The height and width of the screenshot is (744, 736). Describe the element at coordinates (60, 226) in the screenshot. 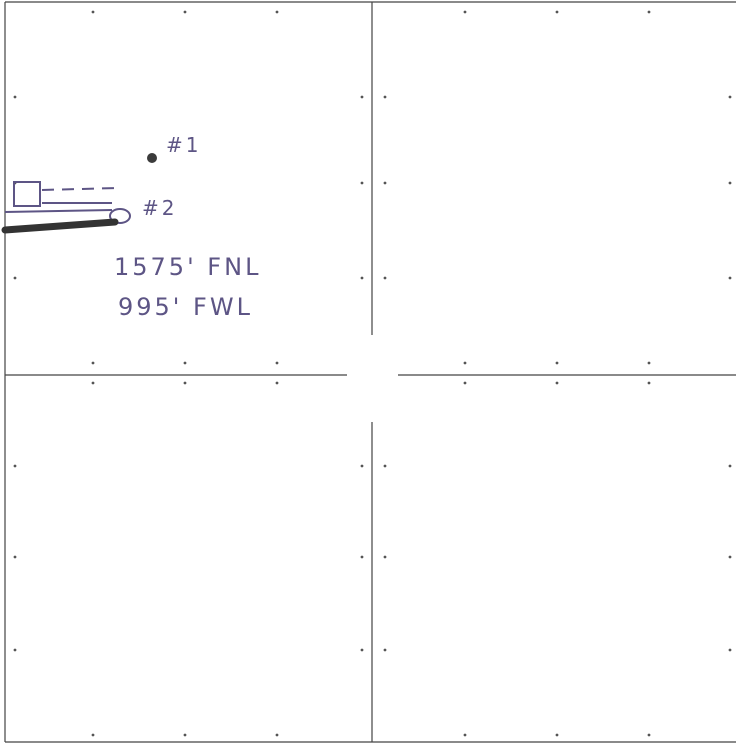

I see `thick-line` at that location.